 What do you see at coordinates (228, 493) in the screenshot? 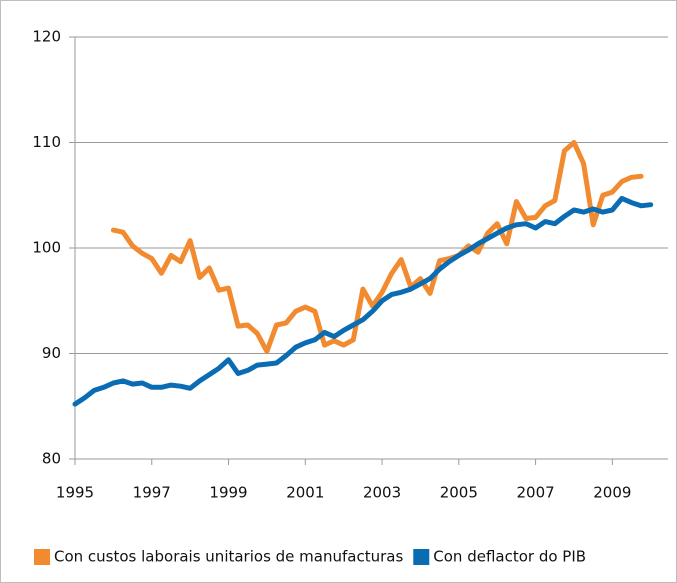
I see `x-tick-label: 1999` at bounding box center [228, 493].